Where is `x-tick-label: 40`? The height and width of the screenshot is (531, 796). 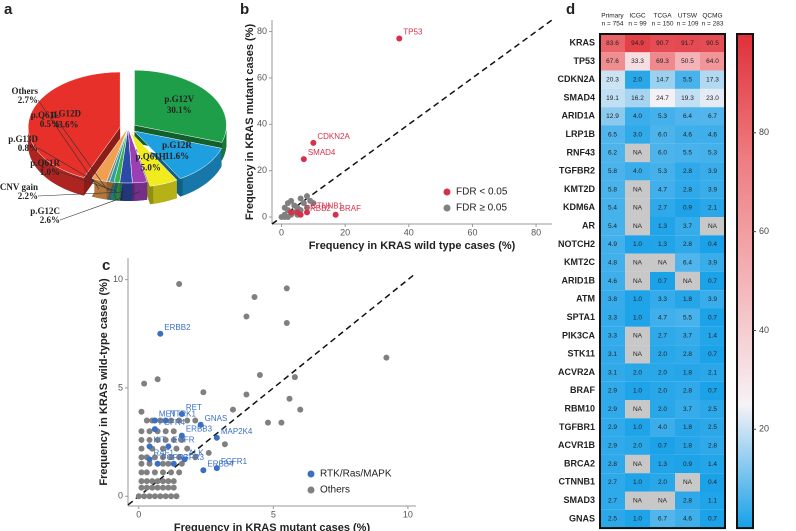 x-tick-label: 40 is located at coordinates (409, 232).